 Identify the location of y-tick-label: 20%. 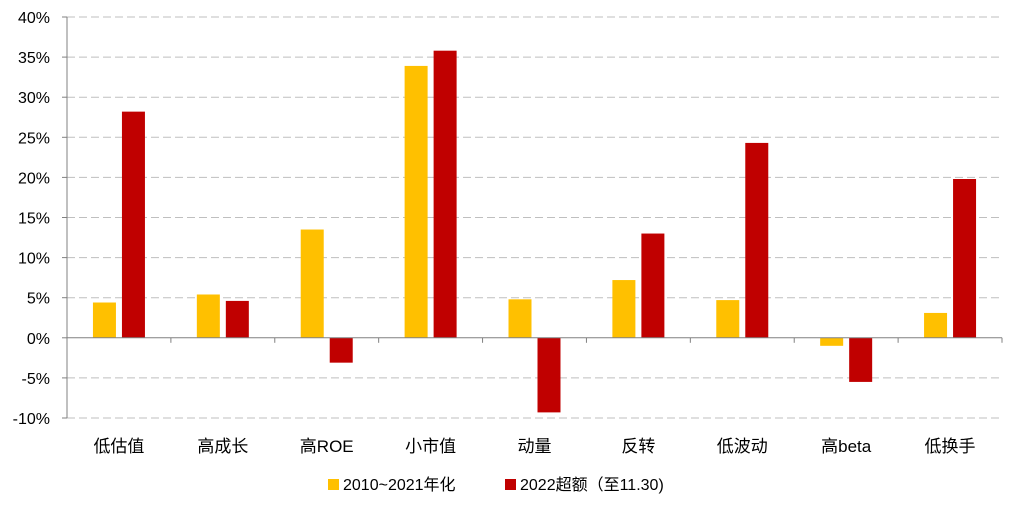
(34, 178).